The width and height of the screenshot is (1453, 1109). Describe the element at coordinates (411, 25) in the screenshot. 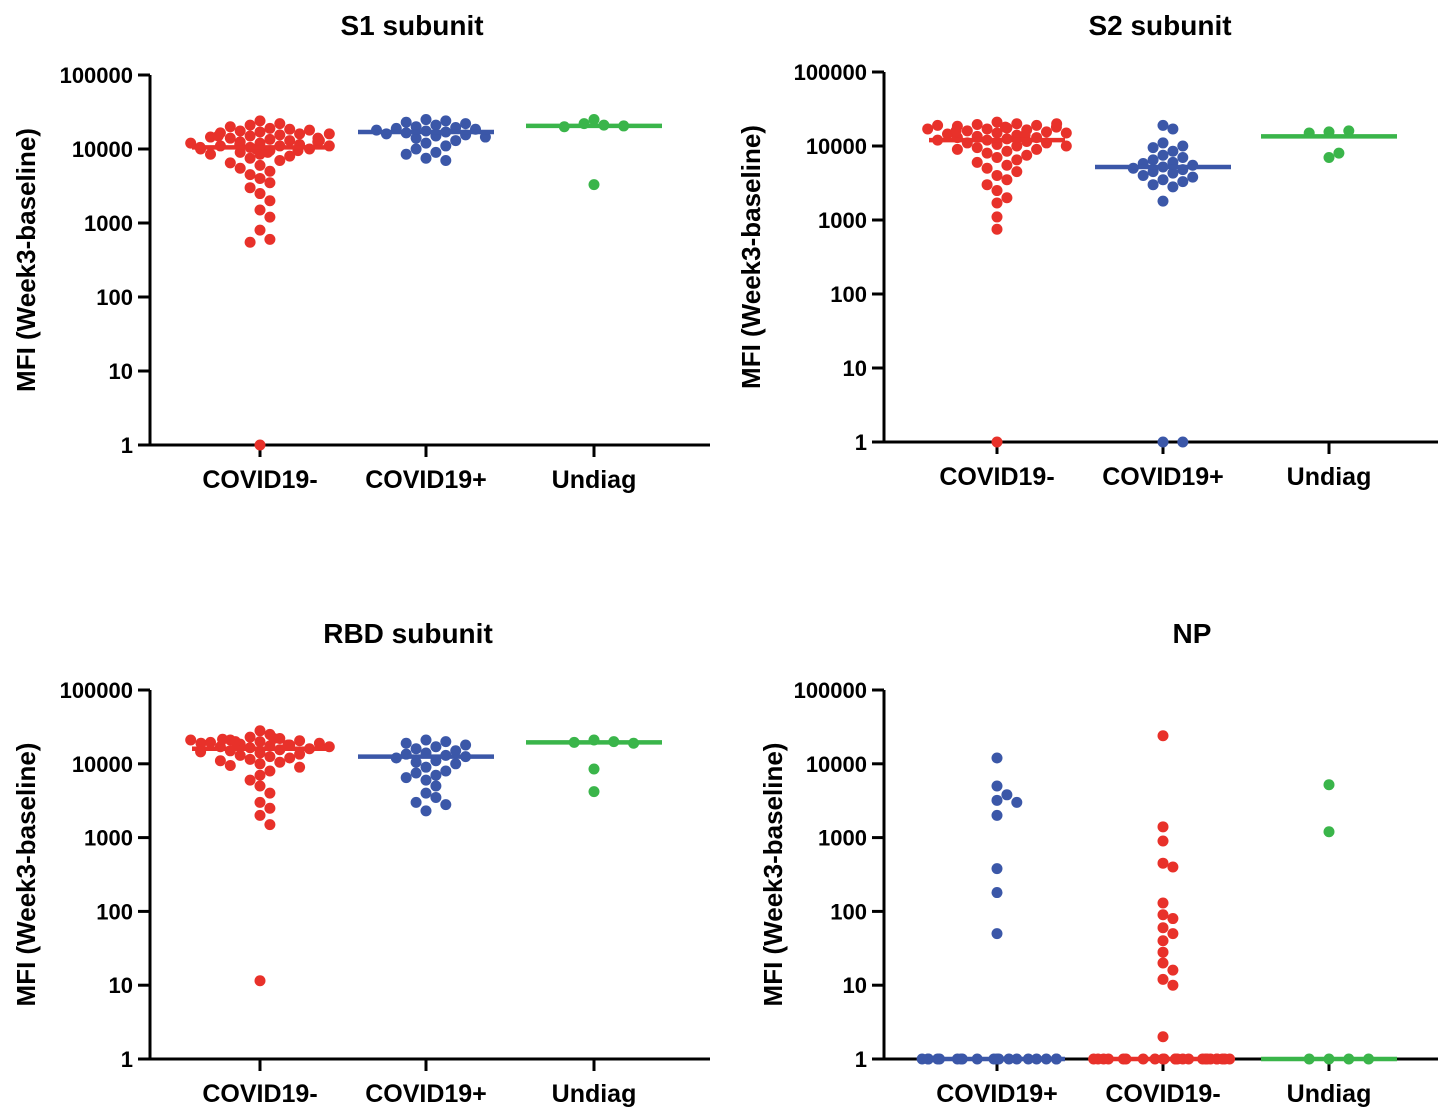

I see `chart-title: S1 subunit` at that location.